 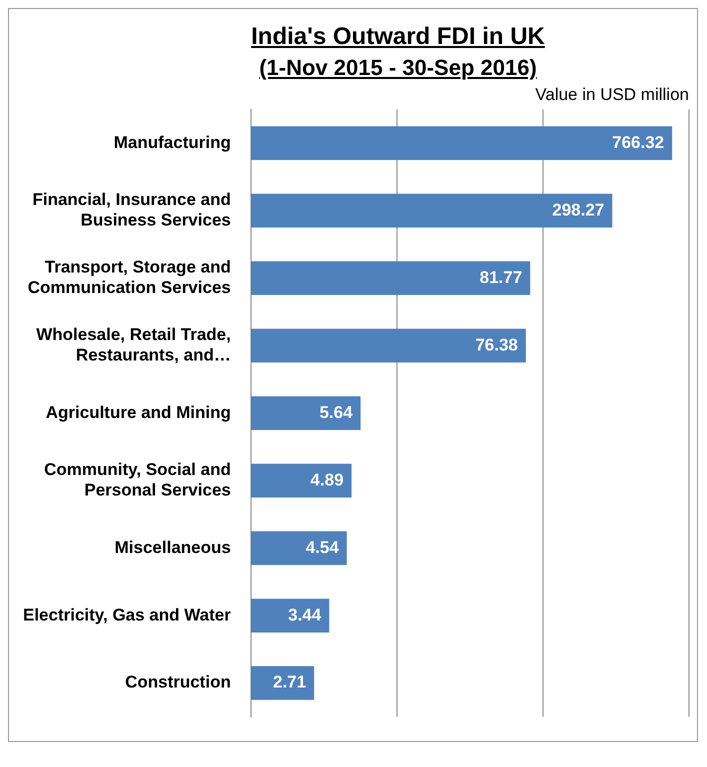 What do you see at coordinates (138, 412) in the screenshot?
I see `y-tick-label: Agriculture and Mining` at bounding box center [138, 412].